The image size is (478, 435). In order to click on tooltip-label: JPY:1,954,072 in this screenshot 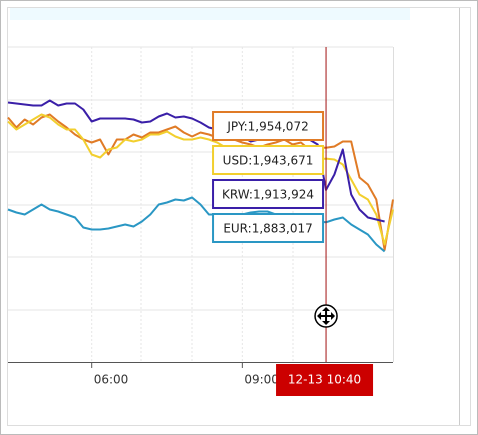, I will do `click(267, 127)`.